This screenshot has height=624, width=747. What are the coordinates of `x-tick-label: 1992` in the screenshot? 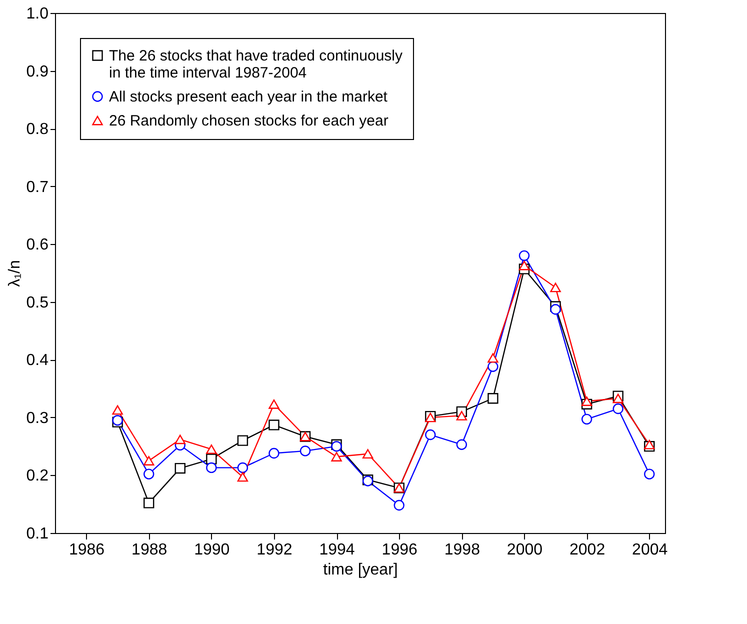 It's located at (274, 550).